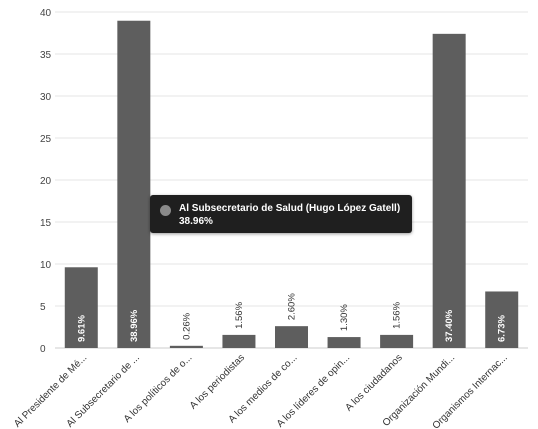 This screenshot has height=429, width=538. I want to click on y-tick-label: 25, so click(46, 139).